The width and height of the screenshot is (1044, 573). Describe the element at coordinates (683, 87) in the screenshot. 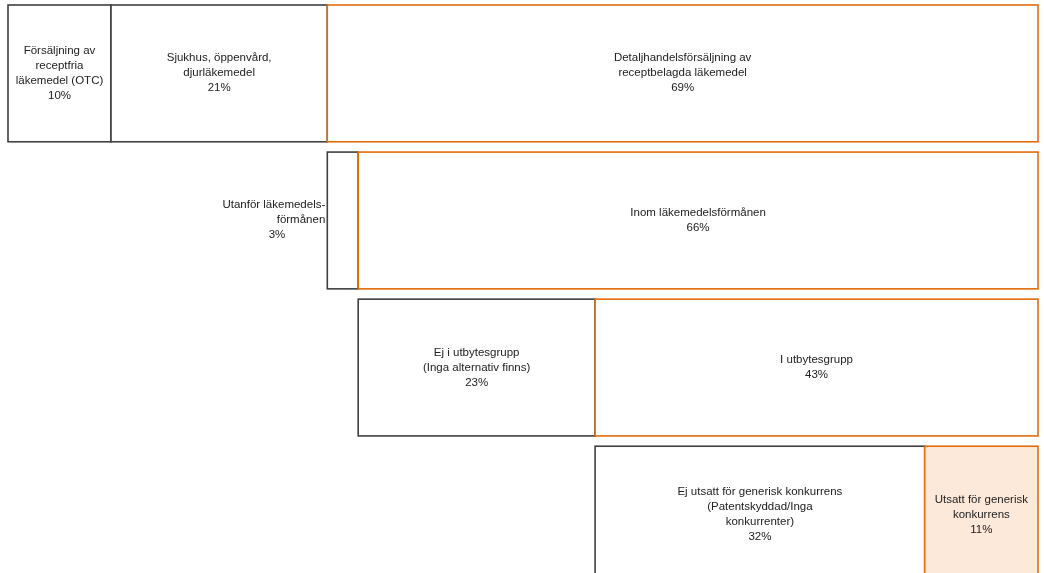

I see `data-label: 69%` at that location.